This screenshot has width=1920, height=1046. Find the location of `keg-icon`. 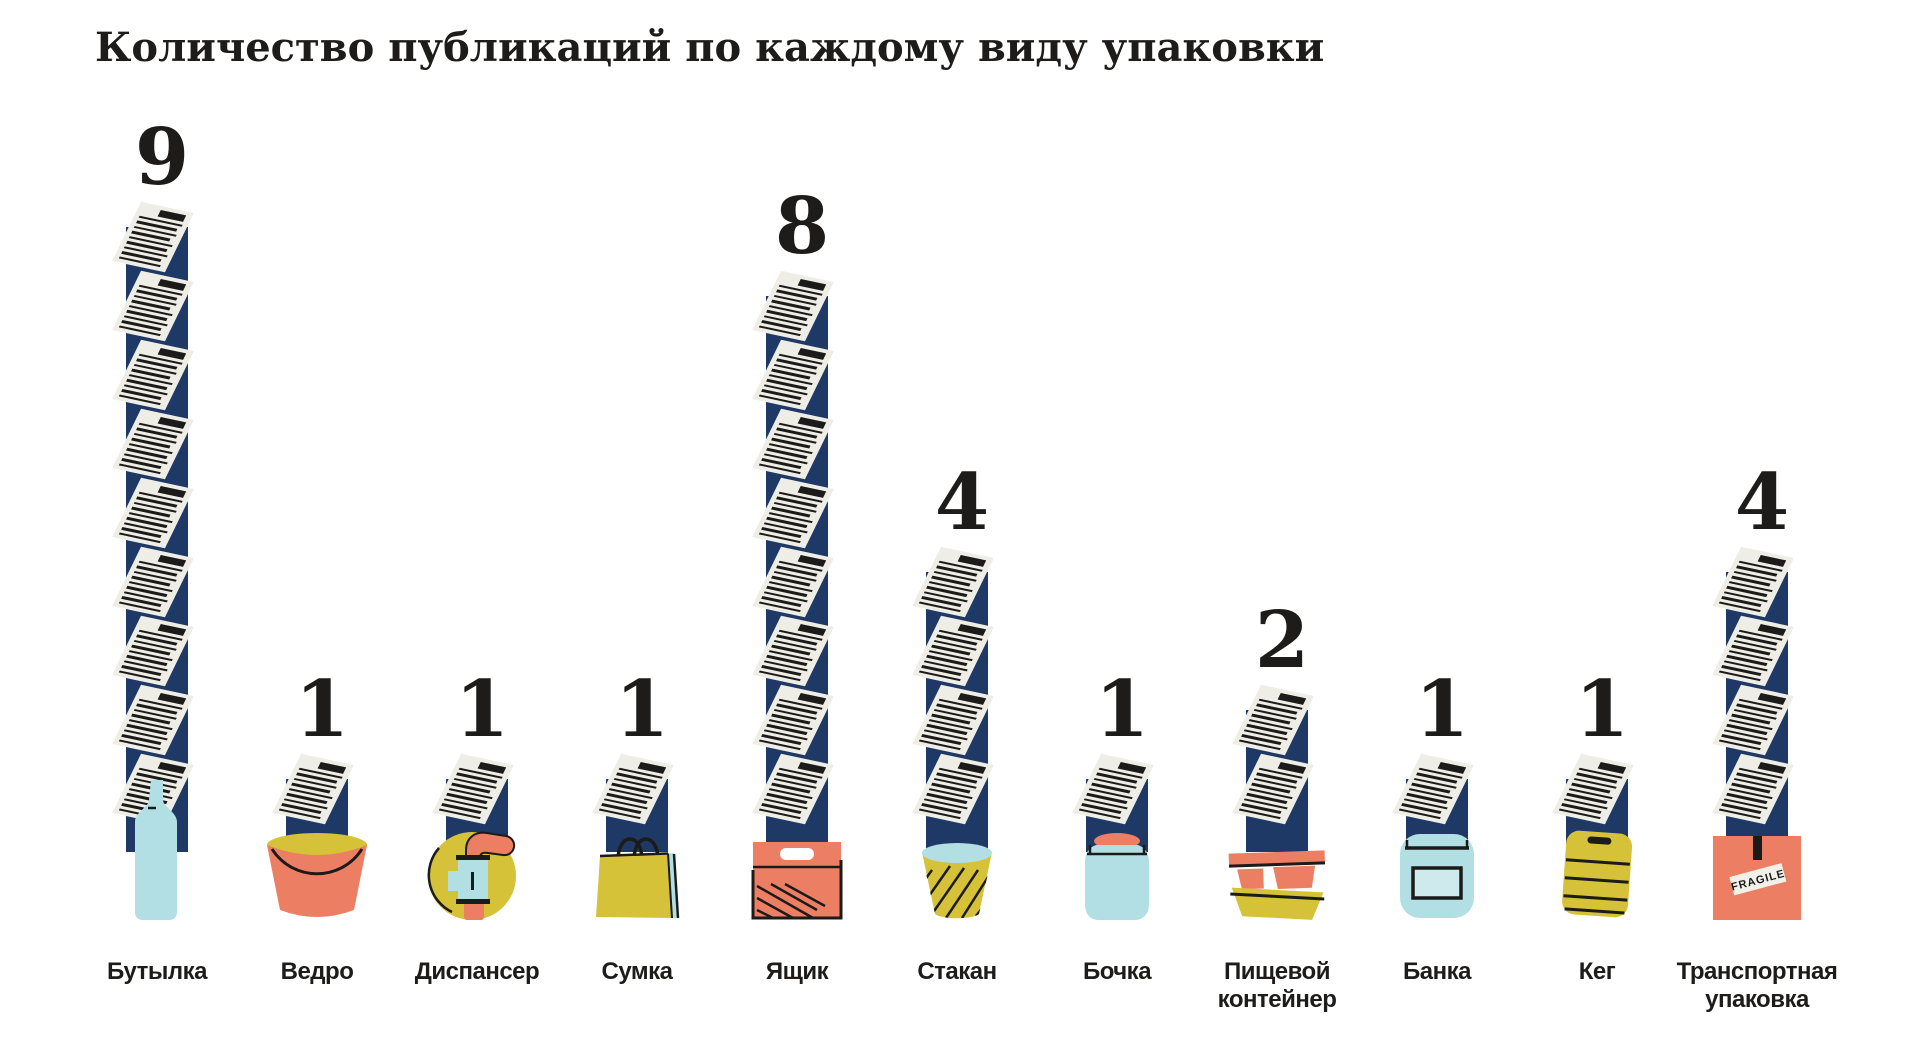

keg-icon is located at coordinates (1597, 875).